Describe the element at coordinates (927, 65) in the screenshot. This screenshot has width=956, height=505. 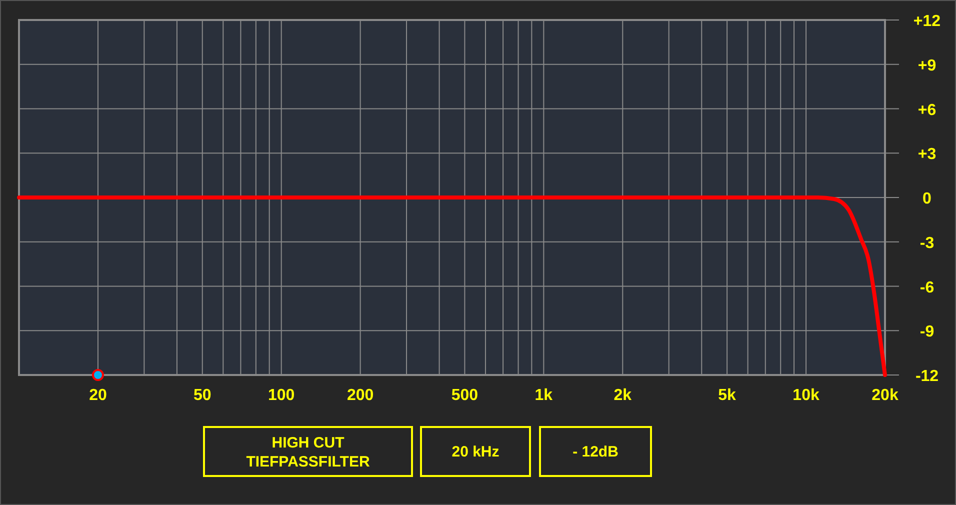
I see `y-tick-label: +9` at that location.